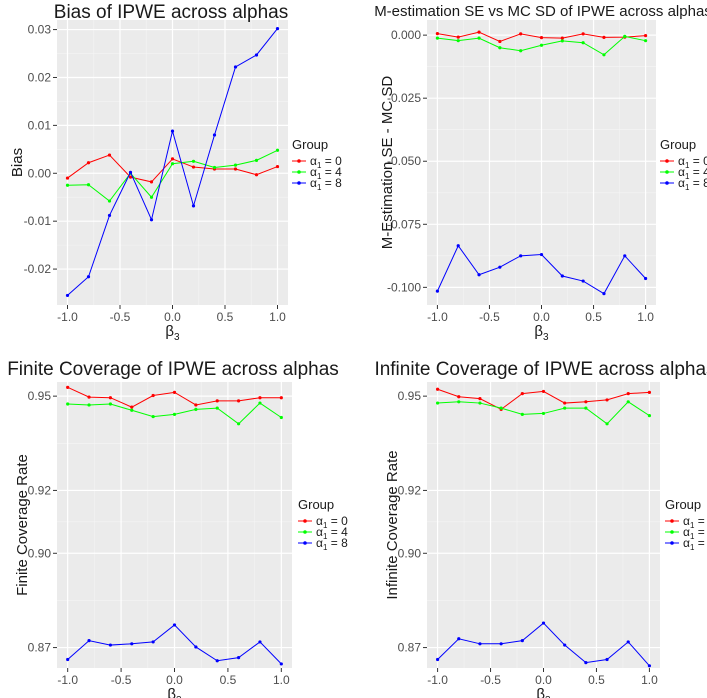 The image size is (707, 698). I want to click on y-tick-label: 0.92, so click(410, 490).